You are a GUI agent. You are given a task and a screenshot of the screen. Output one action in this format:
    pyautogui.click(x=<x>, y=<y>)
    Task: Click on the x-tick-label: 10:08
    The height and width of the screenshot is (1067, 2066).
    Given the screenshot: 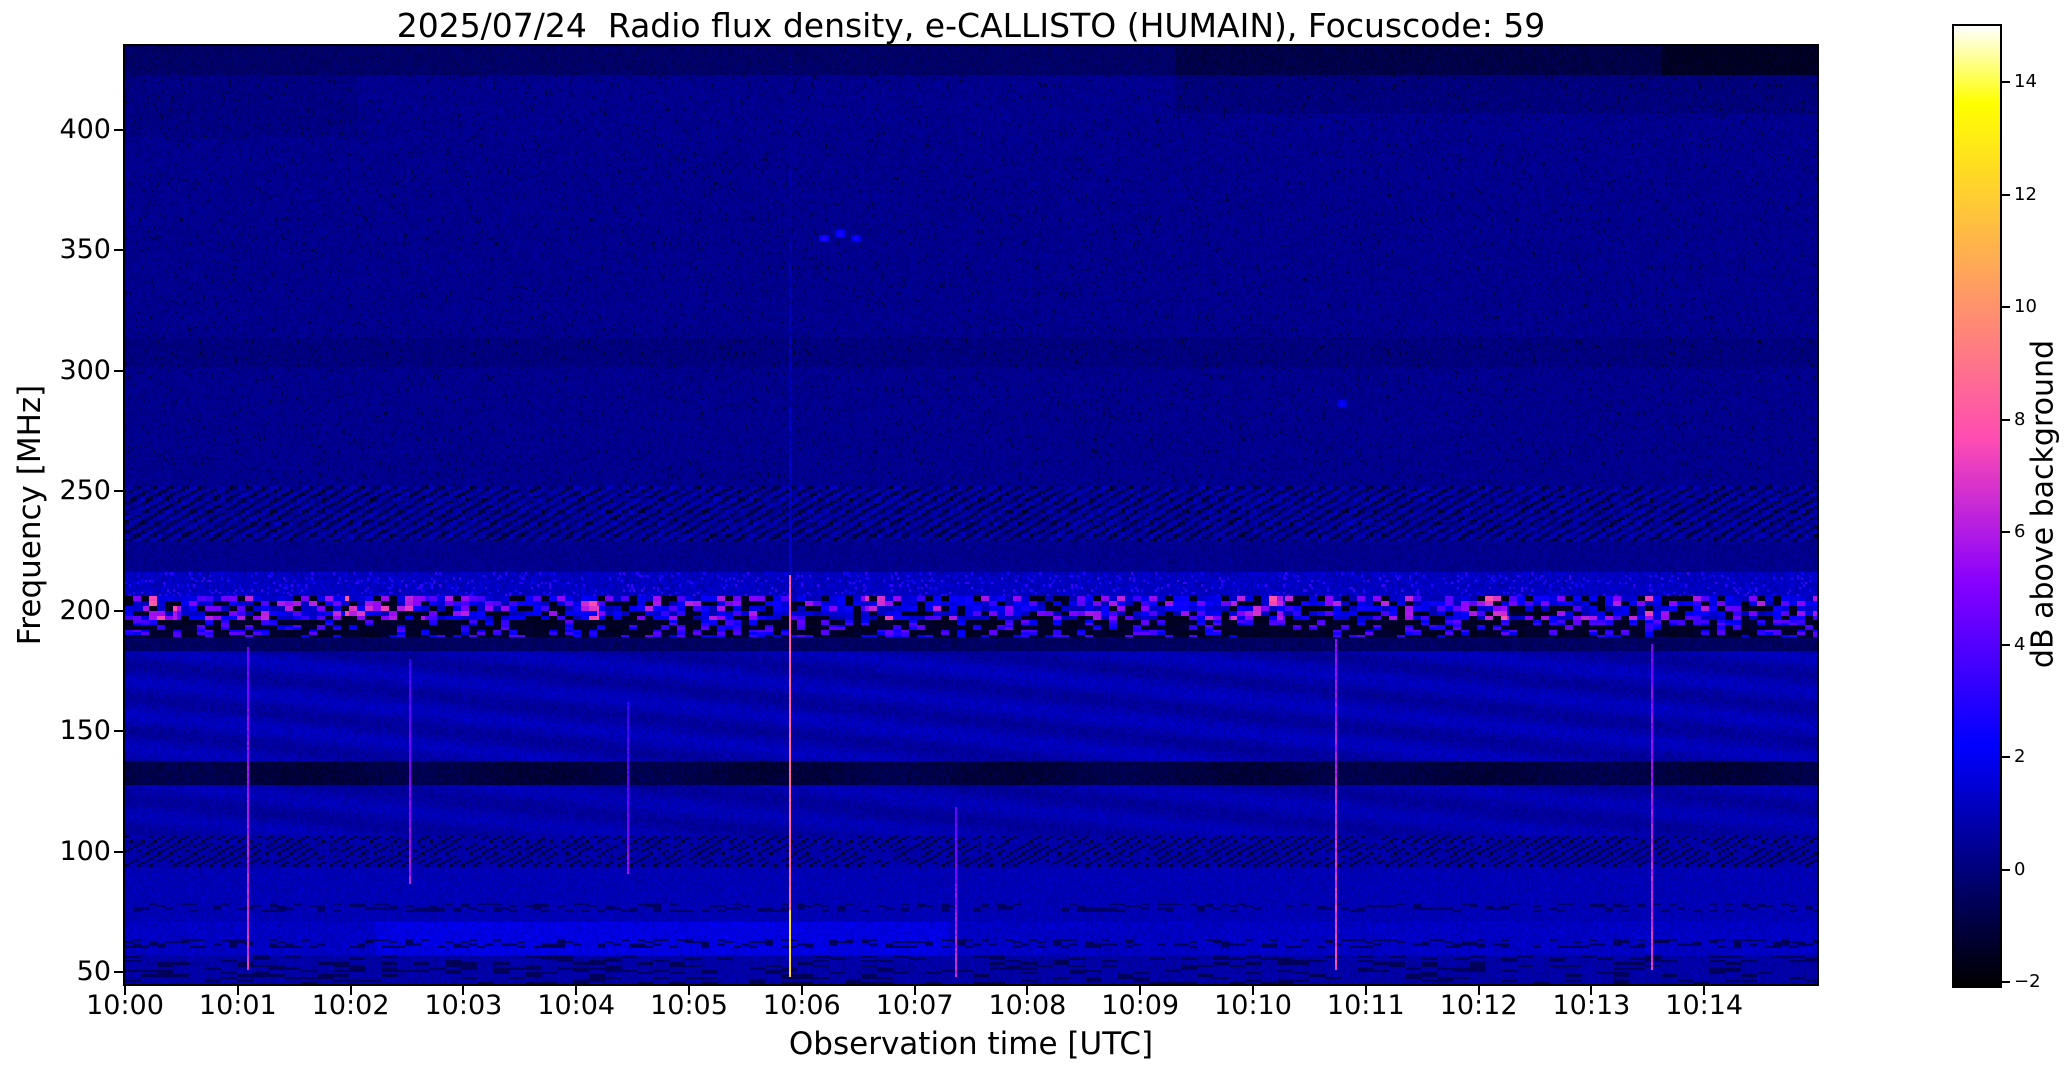 What is the action you would take?
    pyautogui.click(x=1027, y=1005)
    